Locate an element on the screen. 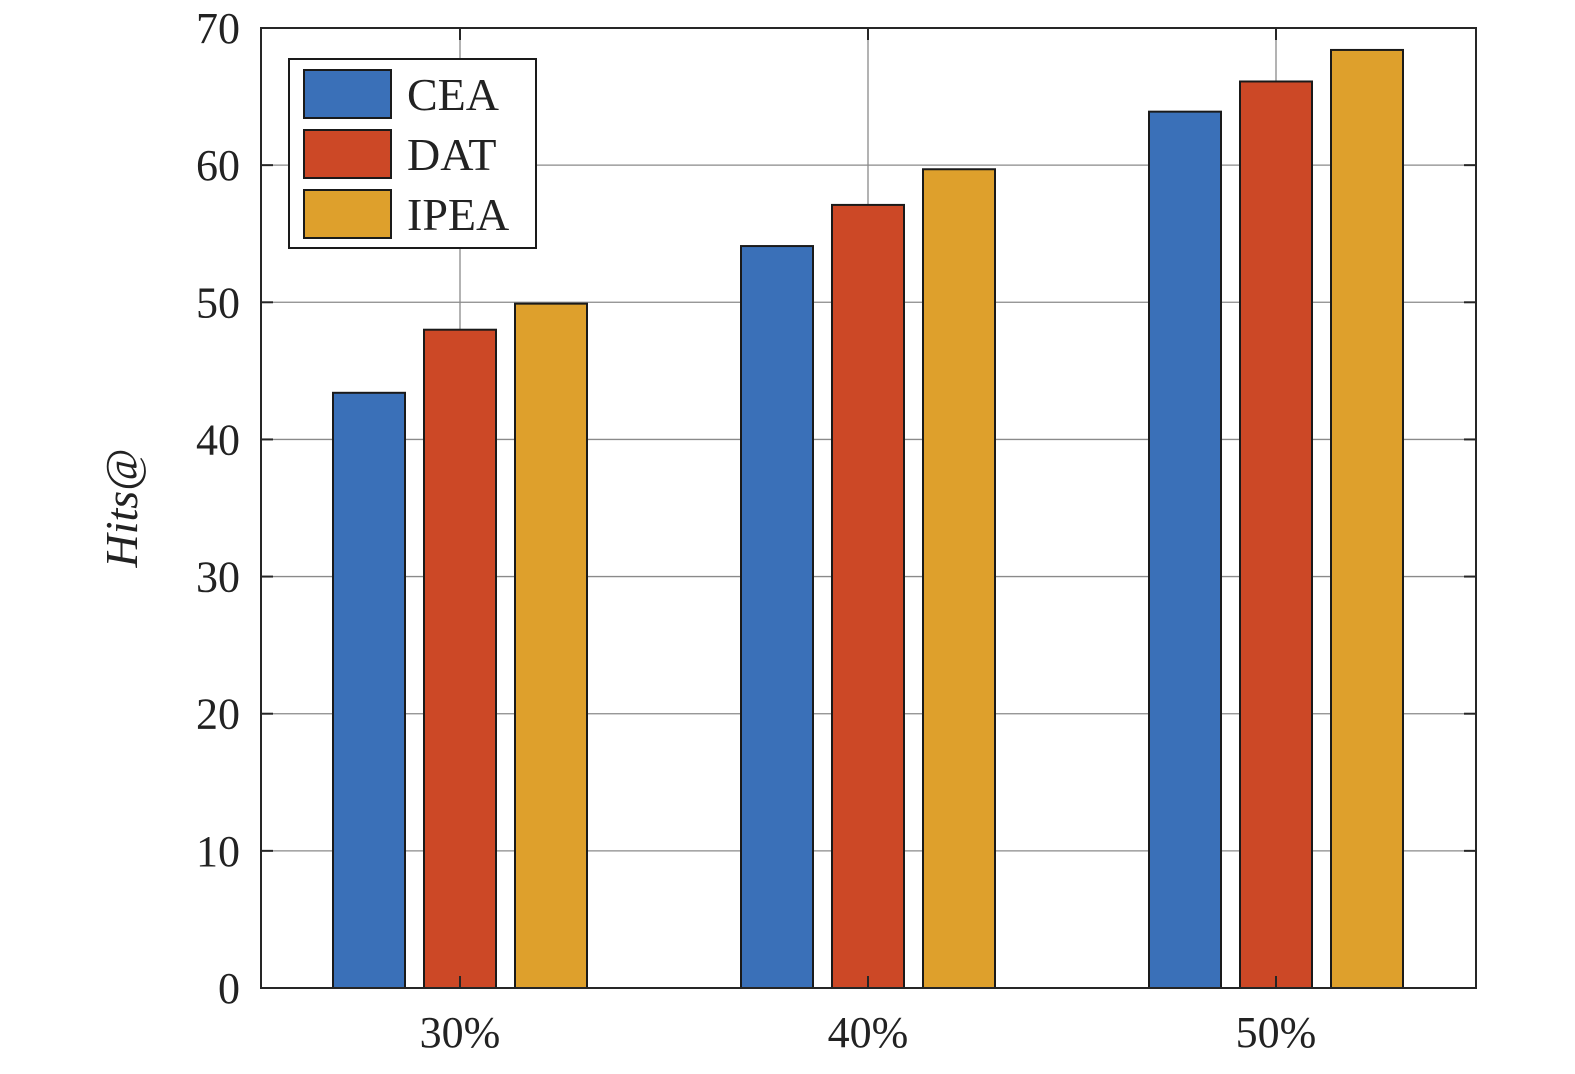  legend: CEA DAT IPEA is located at coordinates (412, 153).